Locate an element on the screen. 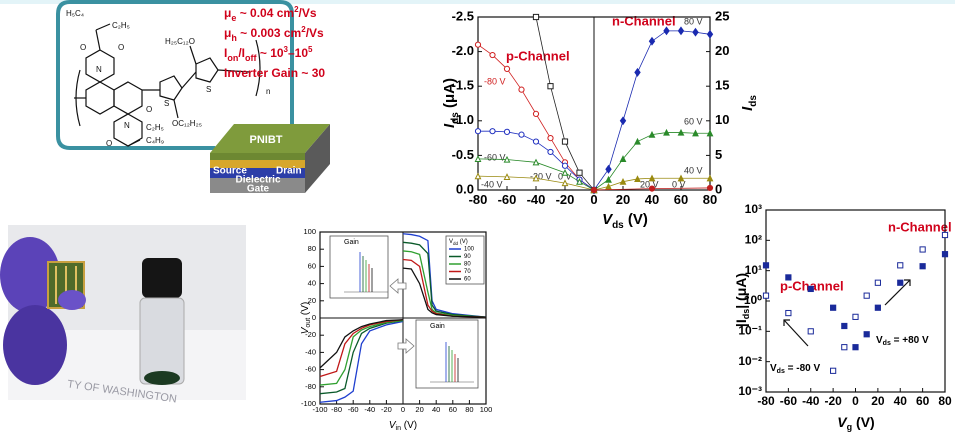  legend-title-part: (V) is located at coordinates (463, 242).